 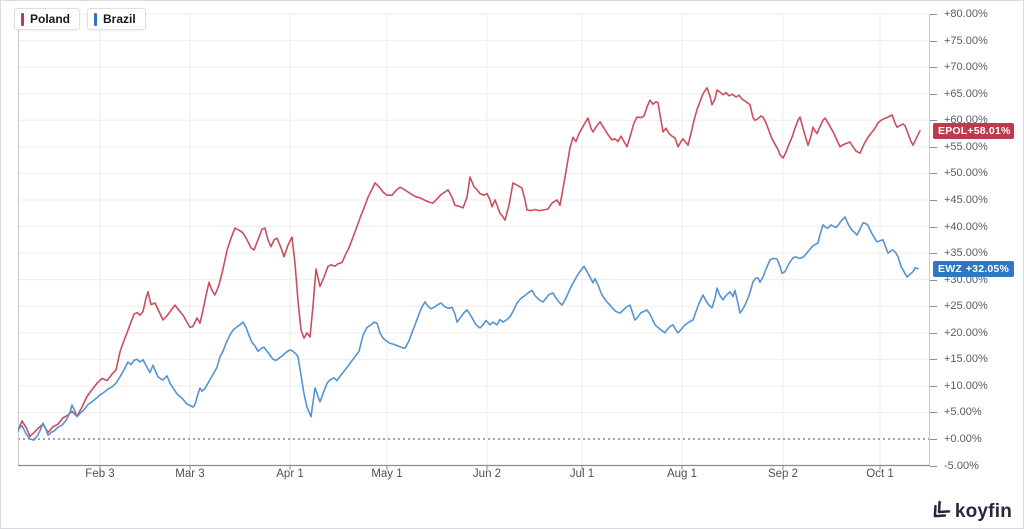 I want to click on ewz-last-price-badge: EWZ +32.05%, so click(x=973, y=268).